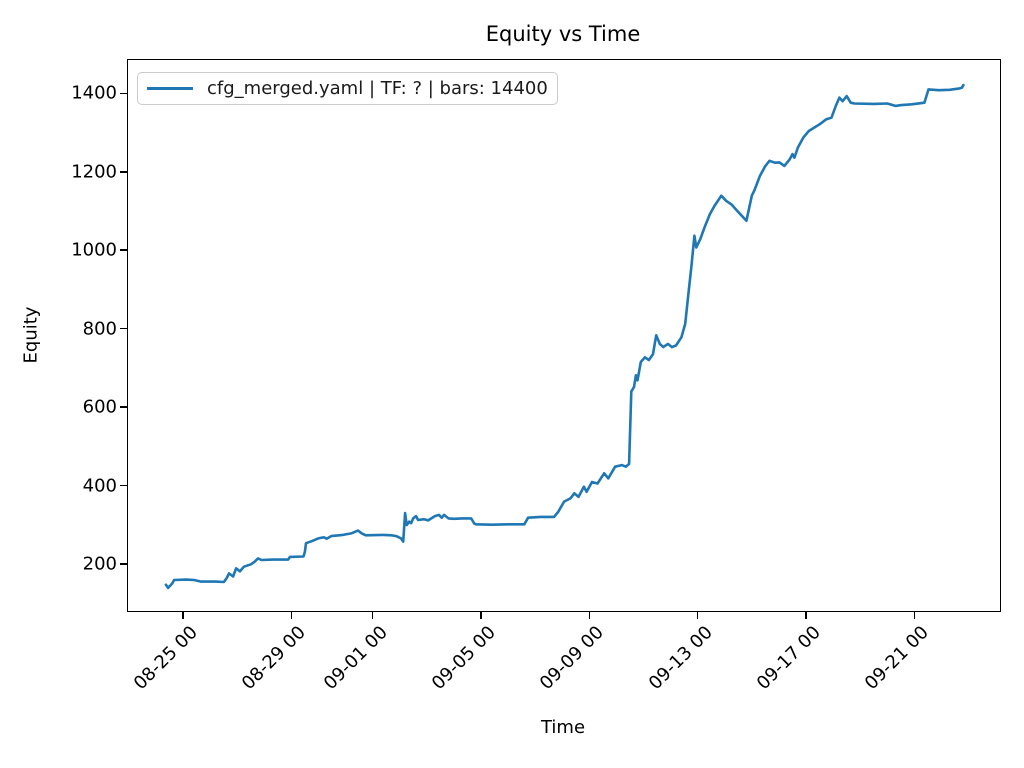 The height and width of the screenshot is (768, 1024). I want to click on x-tick-label: 08-25 00, so click(165, 658).